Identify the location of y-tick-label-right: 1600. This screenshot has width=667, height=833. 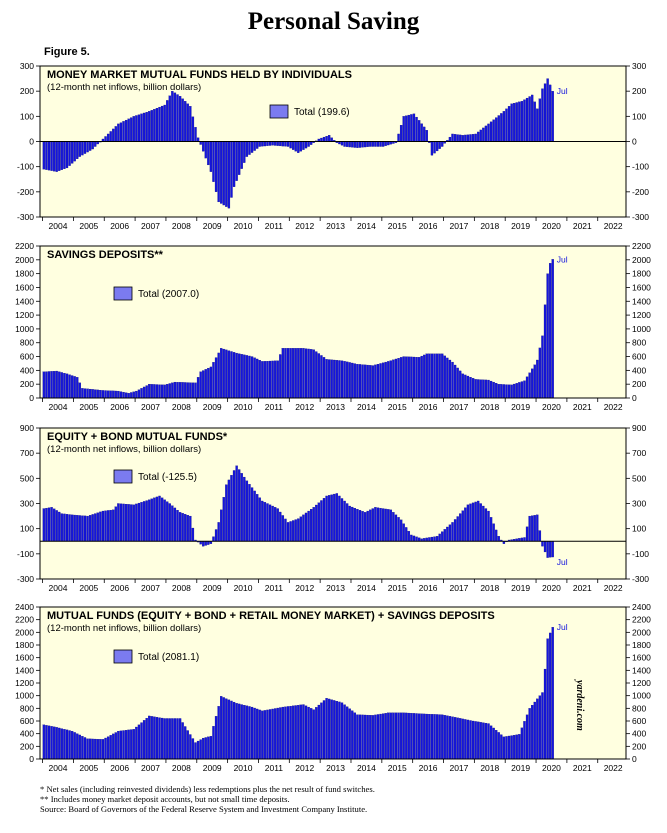
(641, 287).